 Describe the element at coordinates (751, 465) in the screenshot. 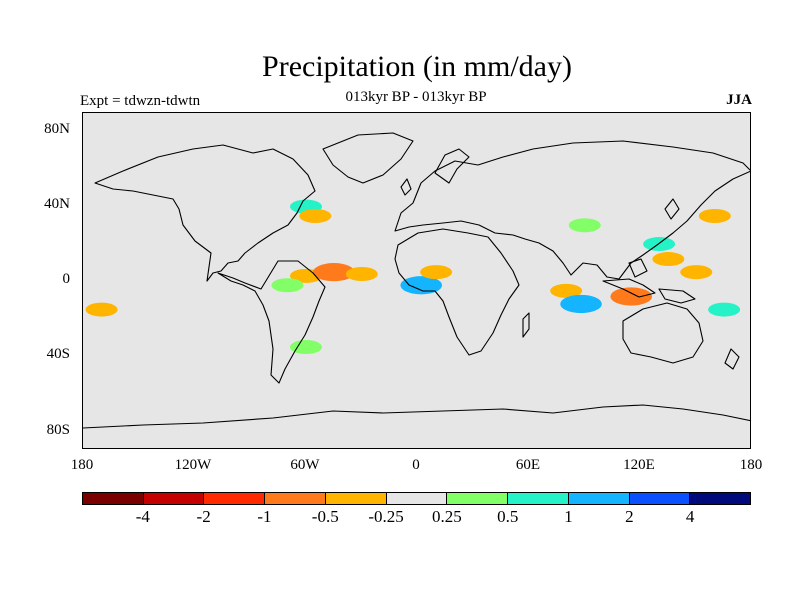

I see `x-label-180e: 180` at that location.